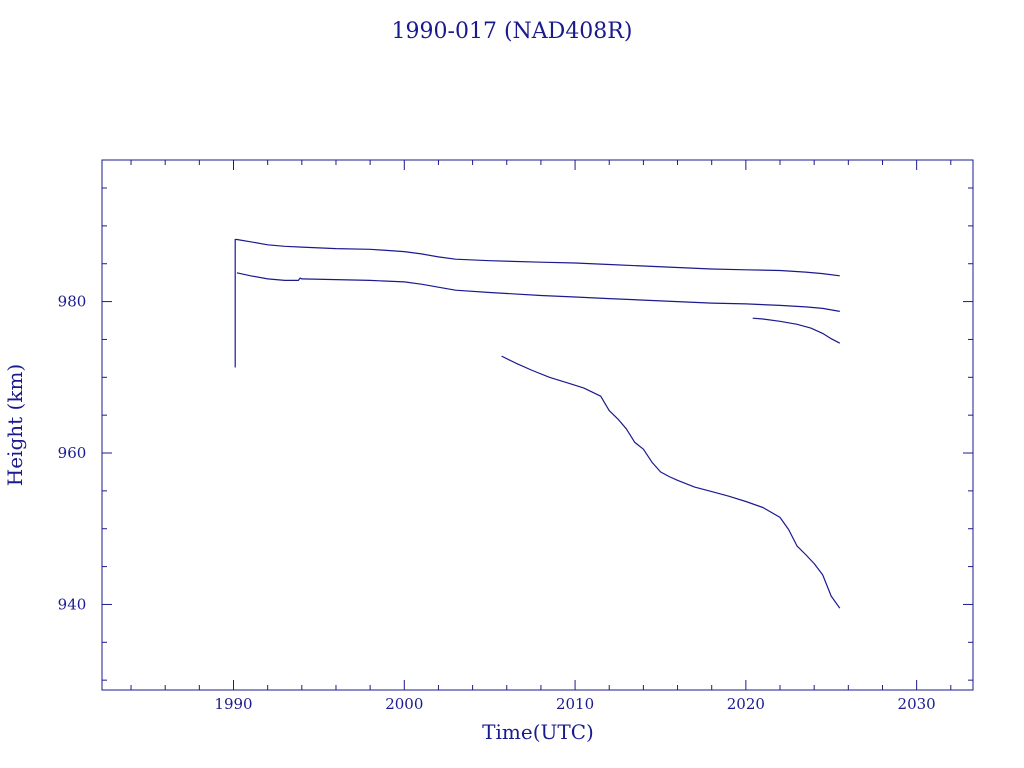 The image size is (1024, 768). Describe the element at coordinates (233, 704) in the screenshot. I see `x-tick-label: 1990` at that location.